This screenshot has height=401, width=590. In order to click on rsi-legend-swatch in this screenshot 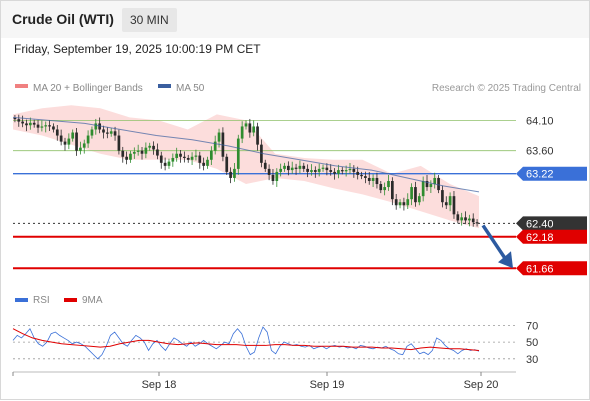, I will do `click(70, 300)`.